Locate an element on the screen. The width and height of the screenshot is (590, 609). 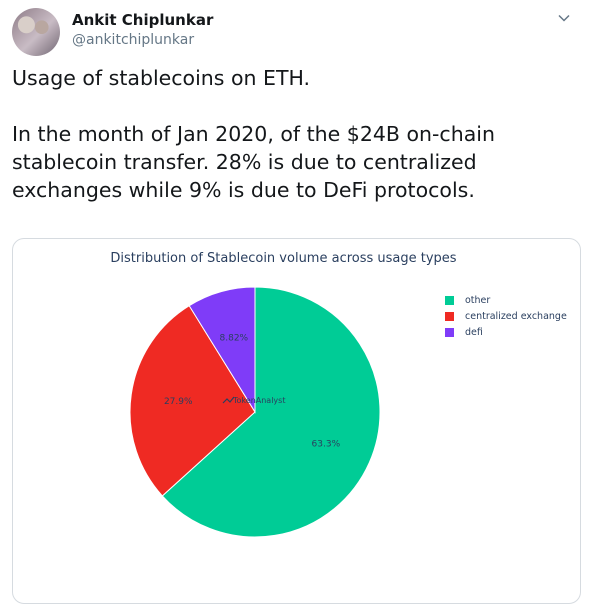
pie-label-centralized-exchange: 27.9% is located at coordinates (178, 402).